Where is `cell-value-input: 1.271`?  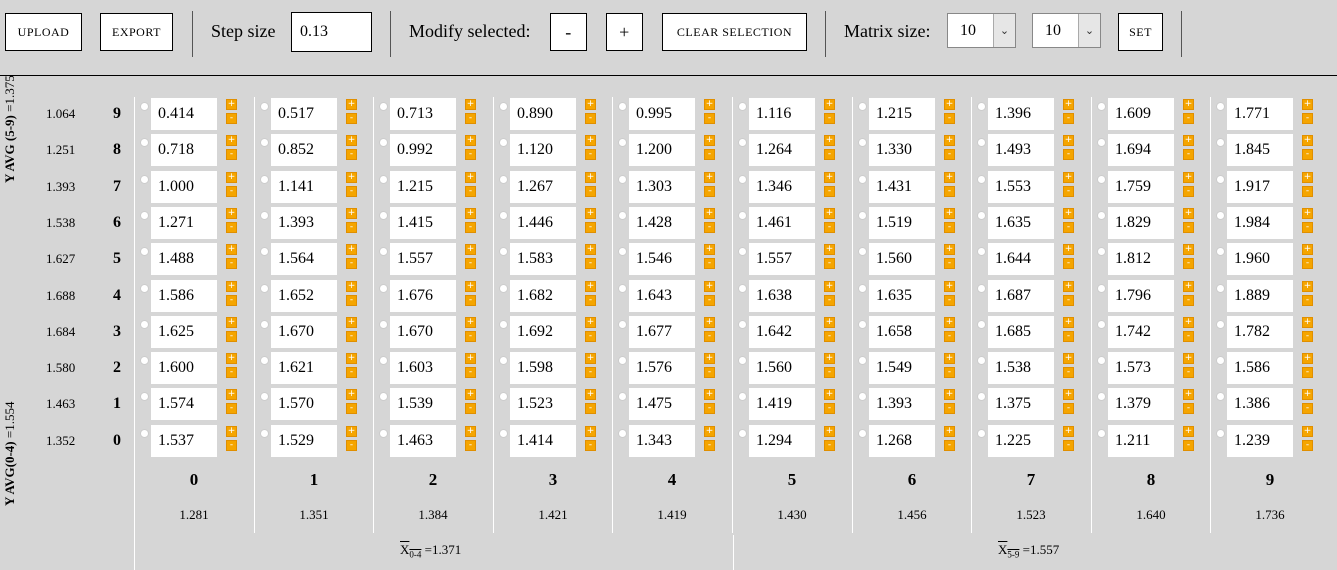
cell-value-input: 1.271 is located at coordinates (184, 223).